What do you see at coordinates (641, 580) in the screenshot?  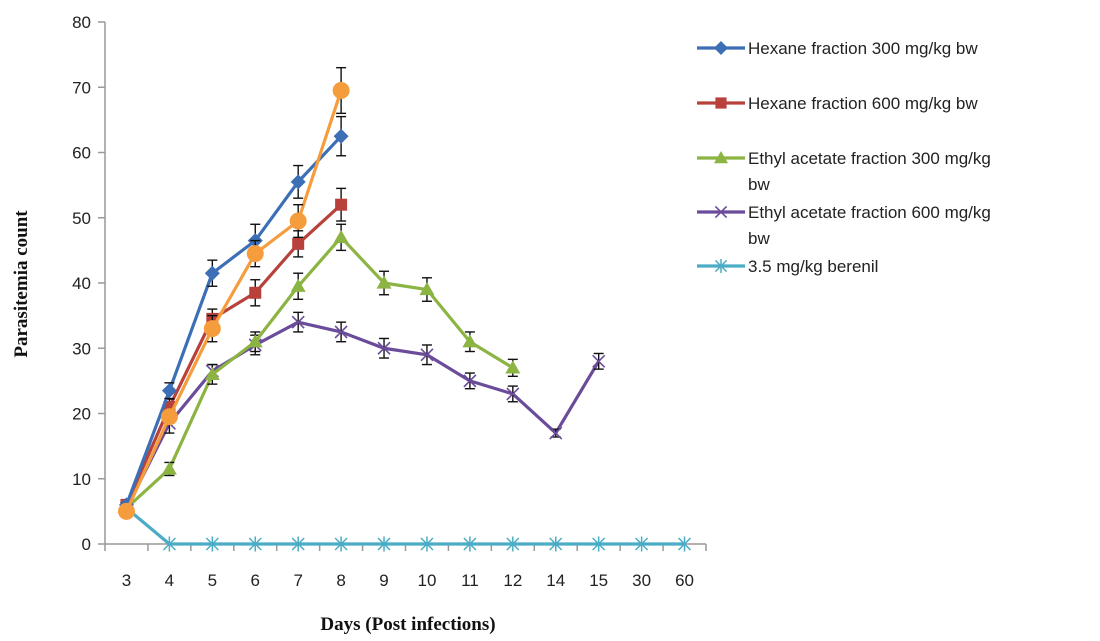 I see `x-tick-label: 30` at bounding box center [641, 580].